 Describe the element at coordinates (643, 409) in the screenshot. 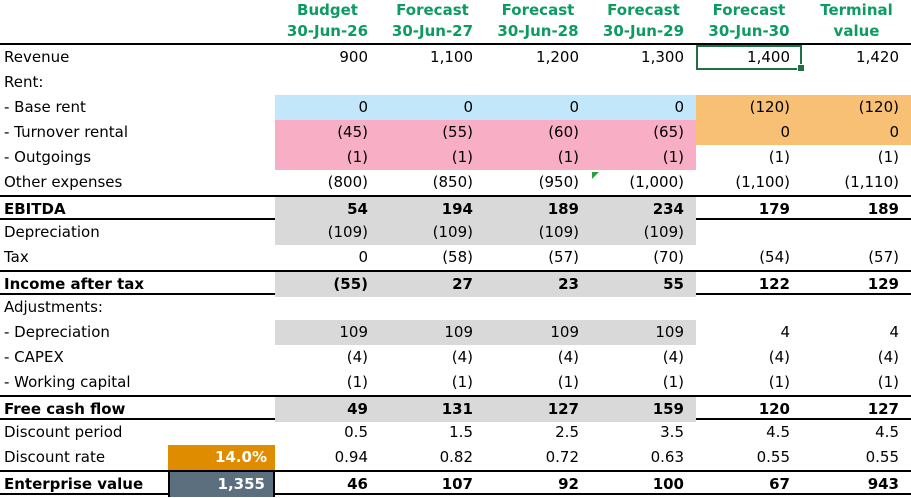

I see `cell: 159` at that location.